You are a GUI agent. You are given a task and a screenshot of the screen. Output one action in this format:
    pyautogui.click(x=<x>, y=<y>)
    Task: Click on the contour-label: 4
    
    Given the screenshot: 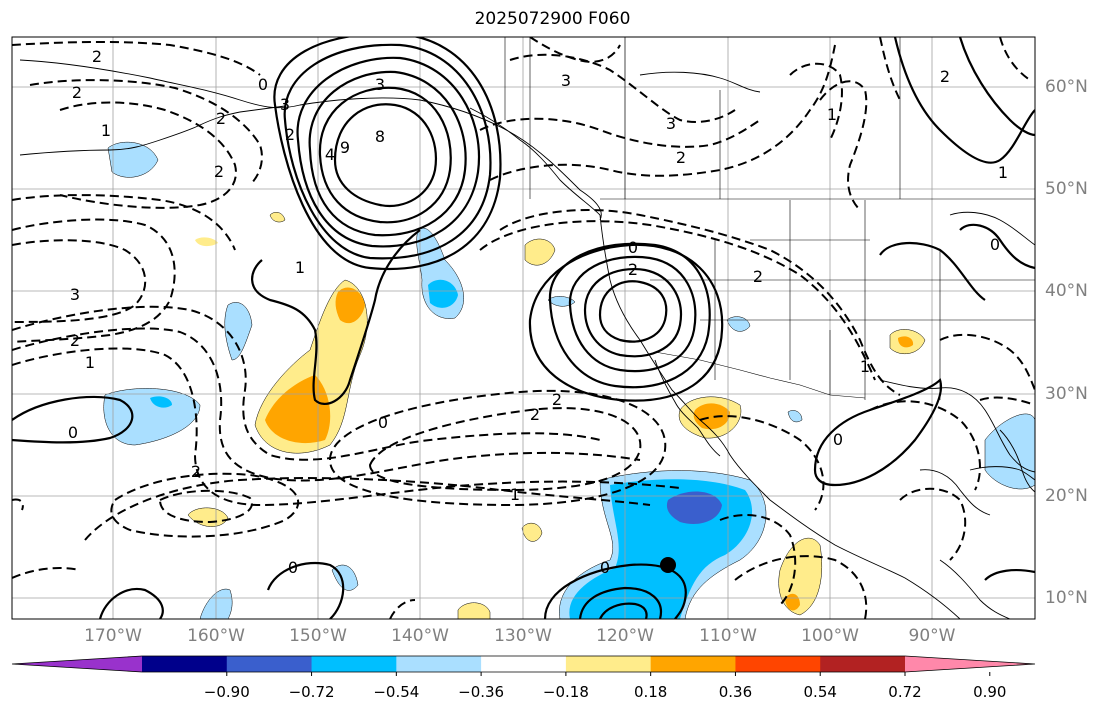 What is the action you would take?
    pyautogui.click(x=330, y=154)
    